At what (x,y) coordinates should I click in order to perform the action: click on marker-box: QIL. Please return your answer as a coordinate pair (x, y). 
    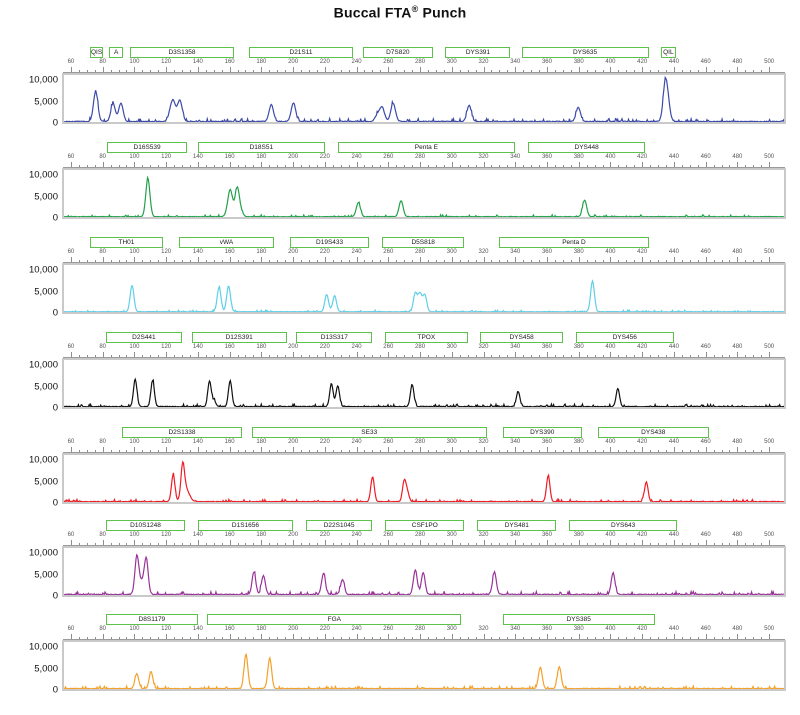
    Looking at the image, I should click on (668, 52).